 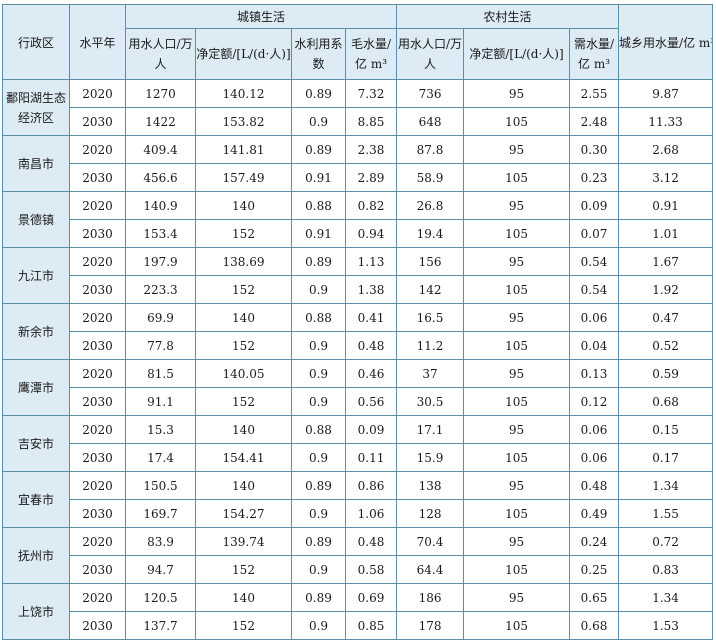 I want to click on table-row: 2030 1422 153.82 0.9 8.85 648 105 2.48 11.33, so click(x=358, y=121).